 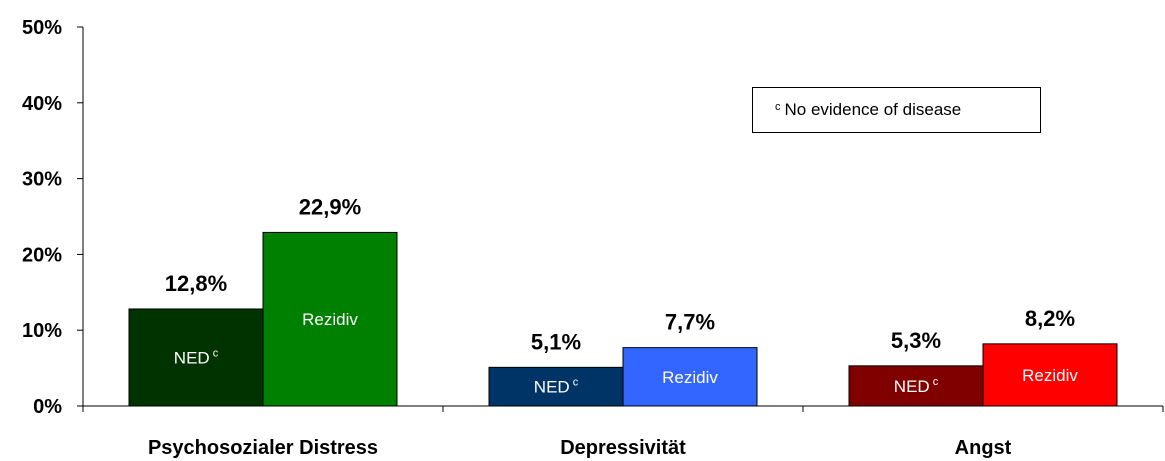 What do you see at coordinates (778, 107) in the screenshot?
I see `note-superscript: c` at bounding box center [778, 107].